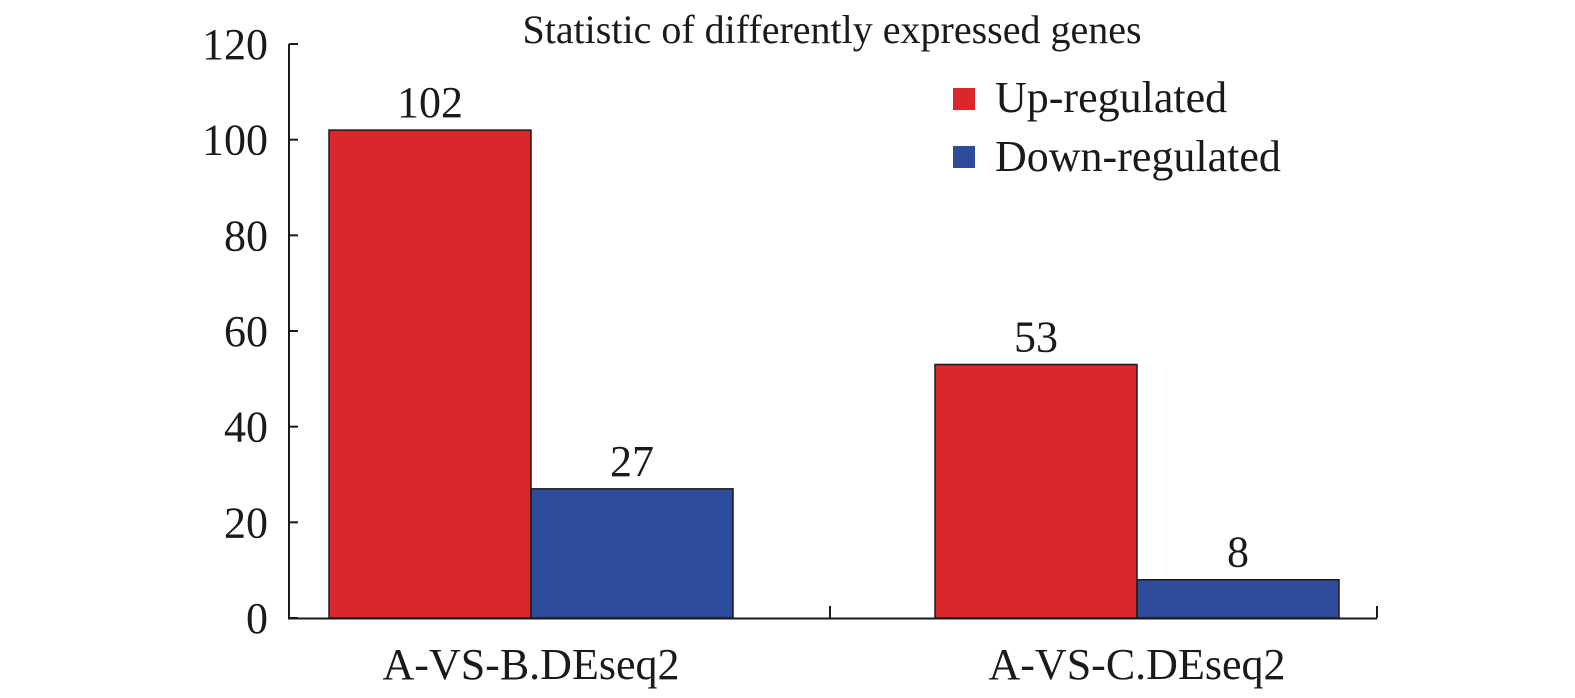 The image size is (1575, 698). What do you see at coordinates (257, 618) in the screenshot?
I see `y-tick-label: 0` at bounding box center [257, 618].